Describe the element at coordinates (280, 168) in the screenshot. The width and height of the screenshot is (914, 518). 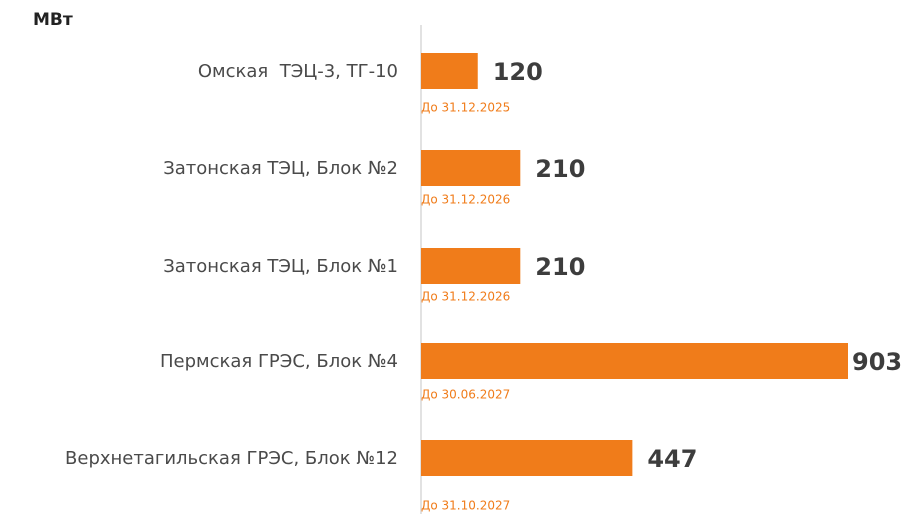
I see `category-label: Затонская ТЭЦ, Блок №2` at that location.